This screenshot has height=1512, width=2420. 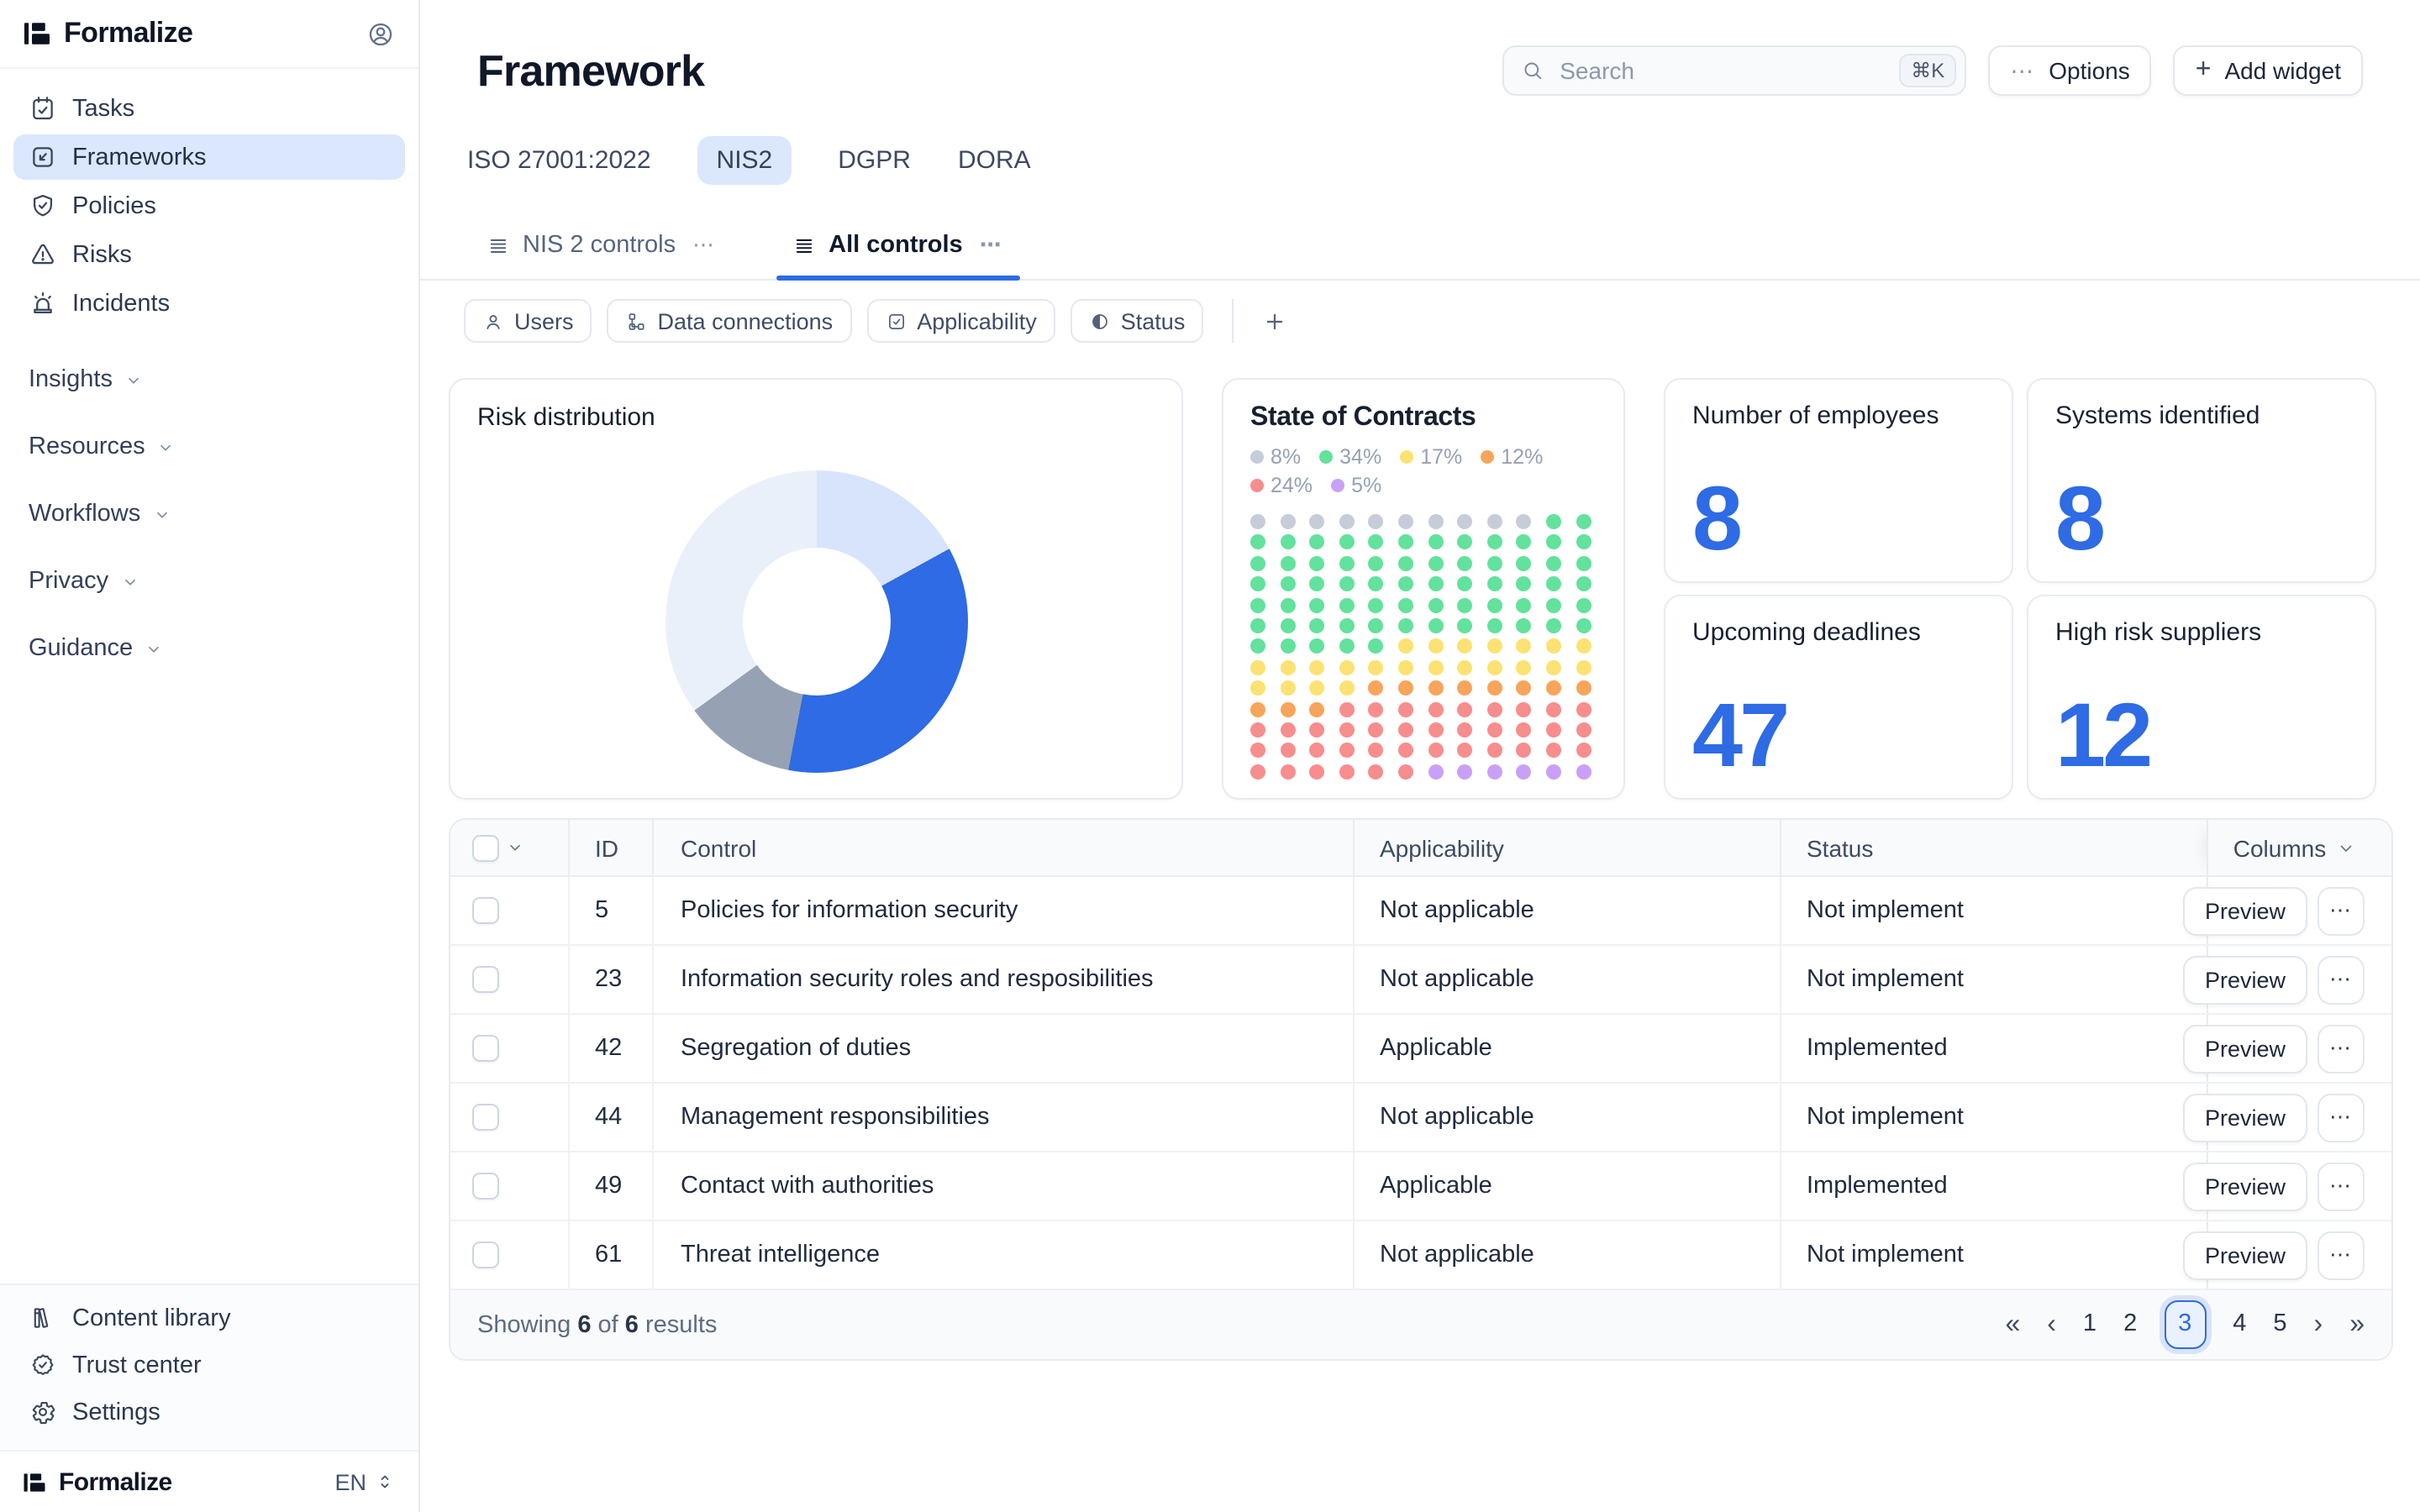 What do you see at coordinates (744, 160) in the screenshot?
I see `tab-nis2: NIS2` at bounding box center [744, 160].